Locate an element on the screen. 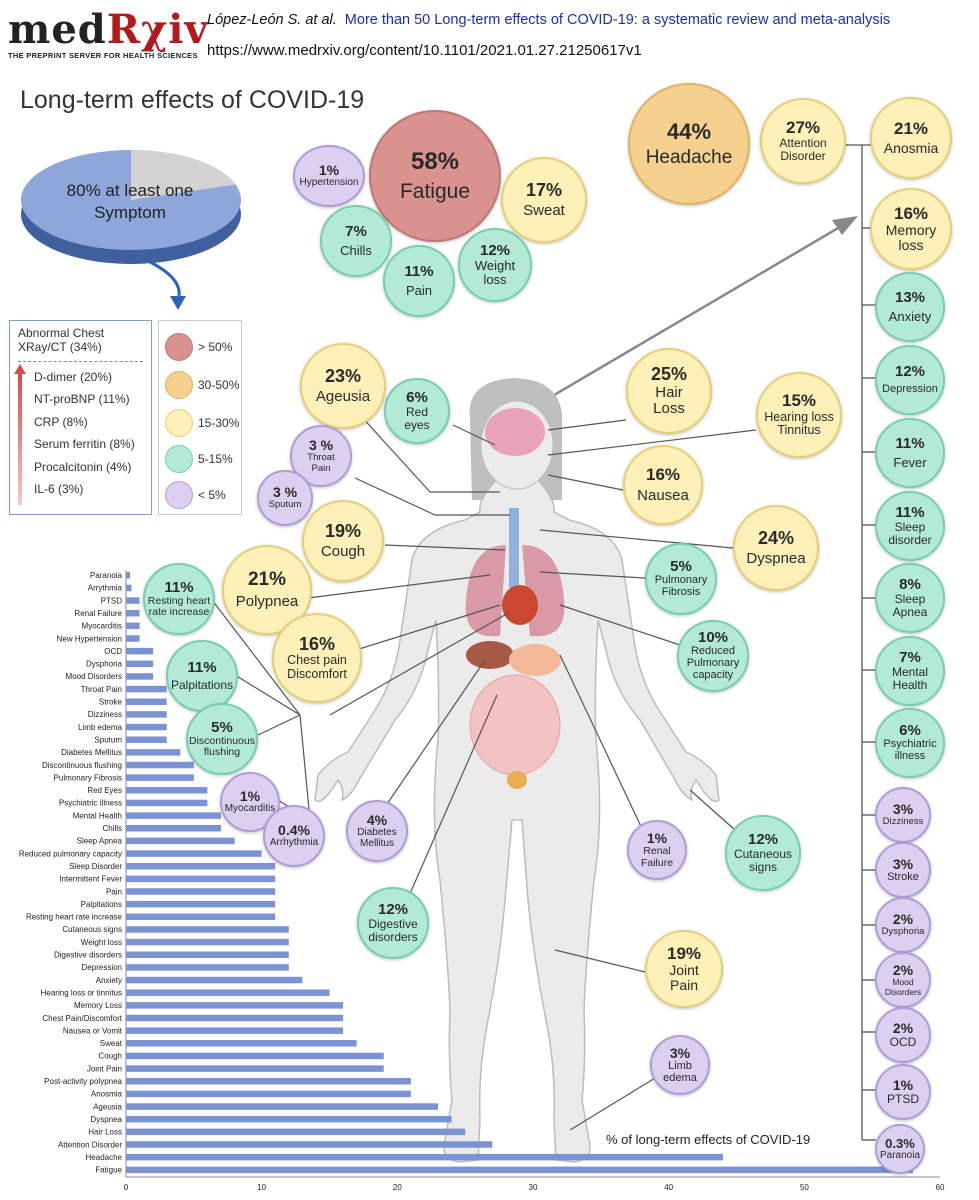 The width and height of the screenshot is (979, 1200). legend-row: > 50% is located at coordinates (198, 347).